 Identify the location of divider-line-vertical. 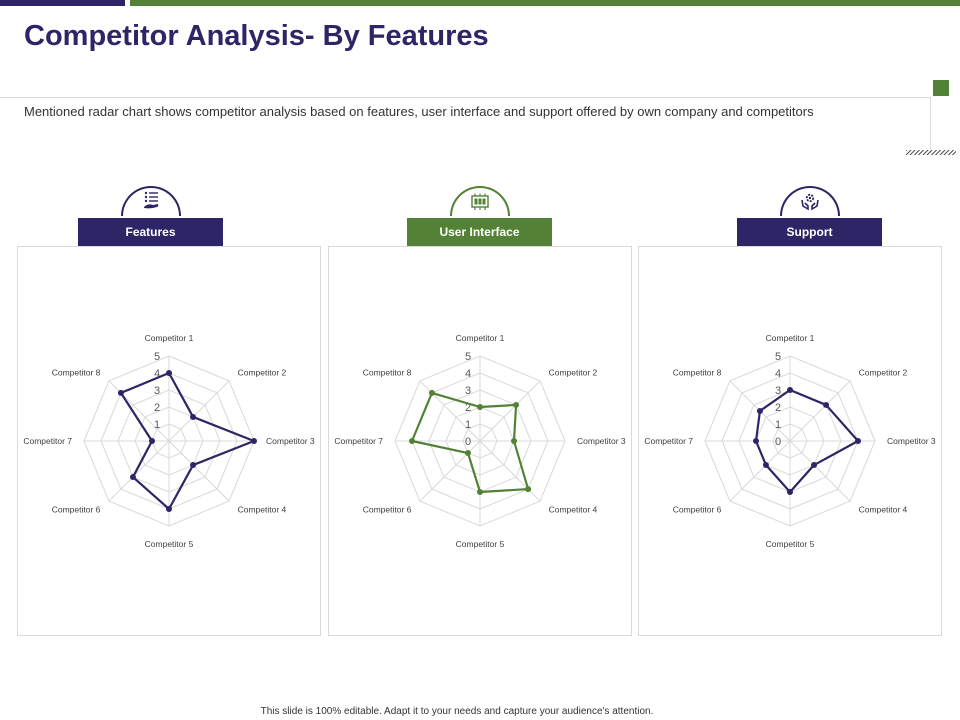
(930, 123).